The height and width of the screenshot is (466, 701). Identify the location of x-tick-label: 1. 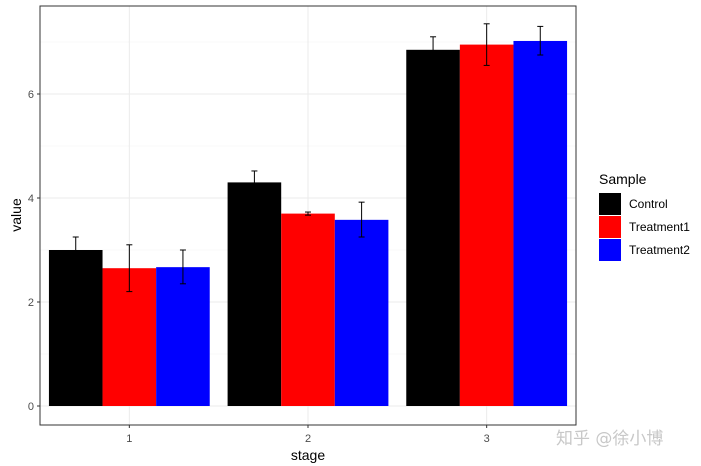
(129, 439).